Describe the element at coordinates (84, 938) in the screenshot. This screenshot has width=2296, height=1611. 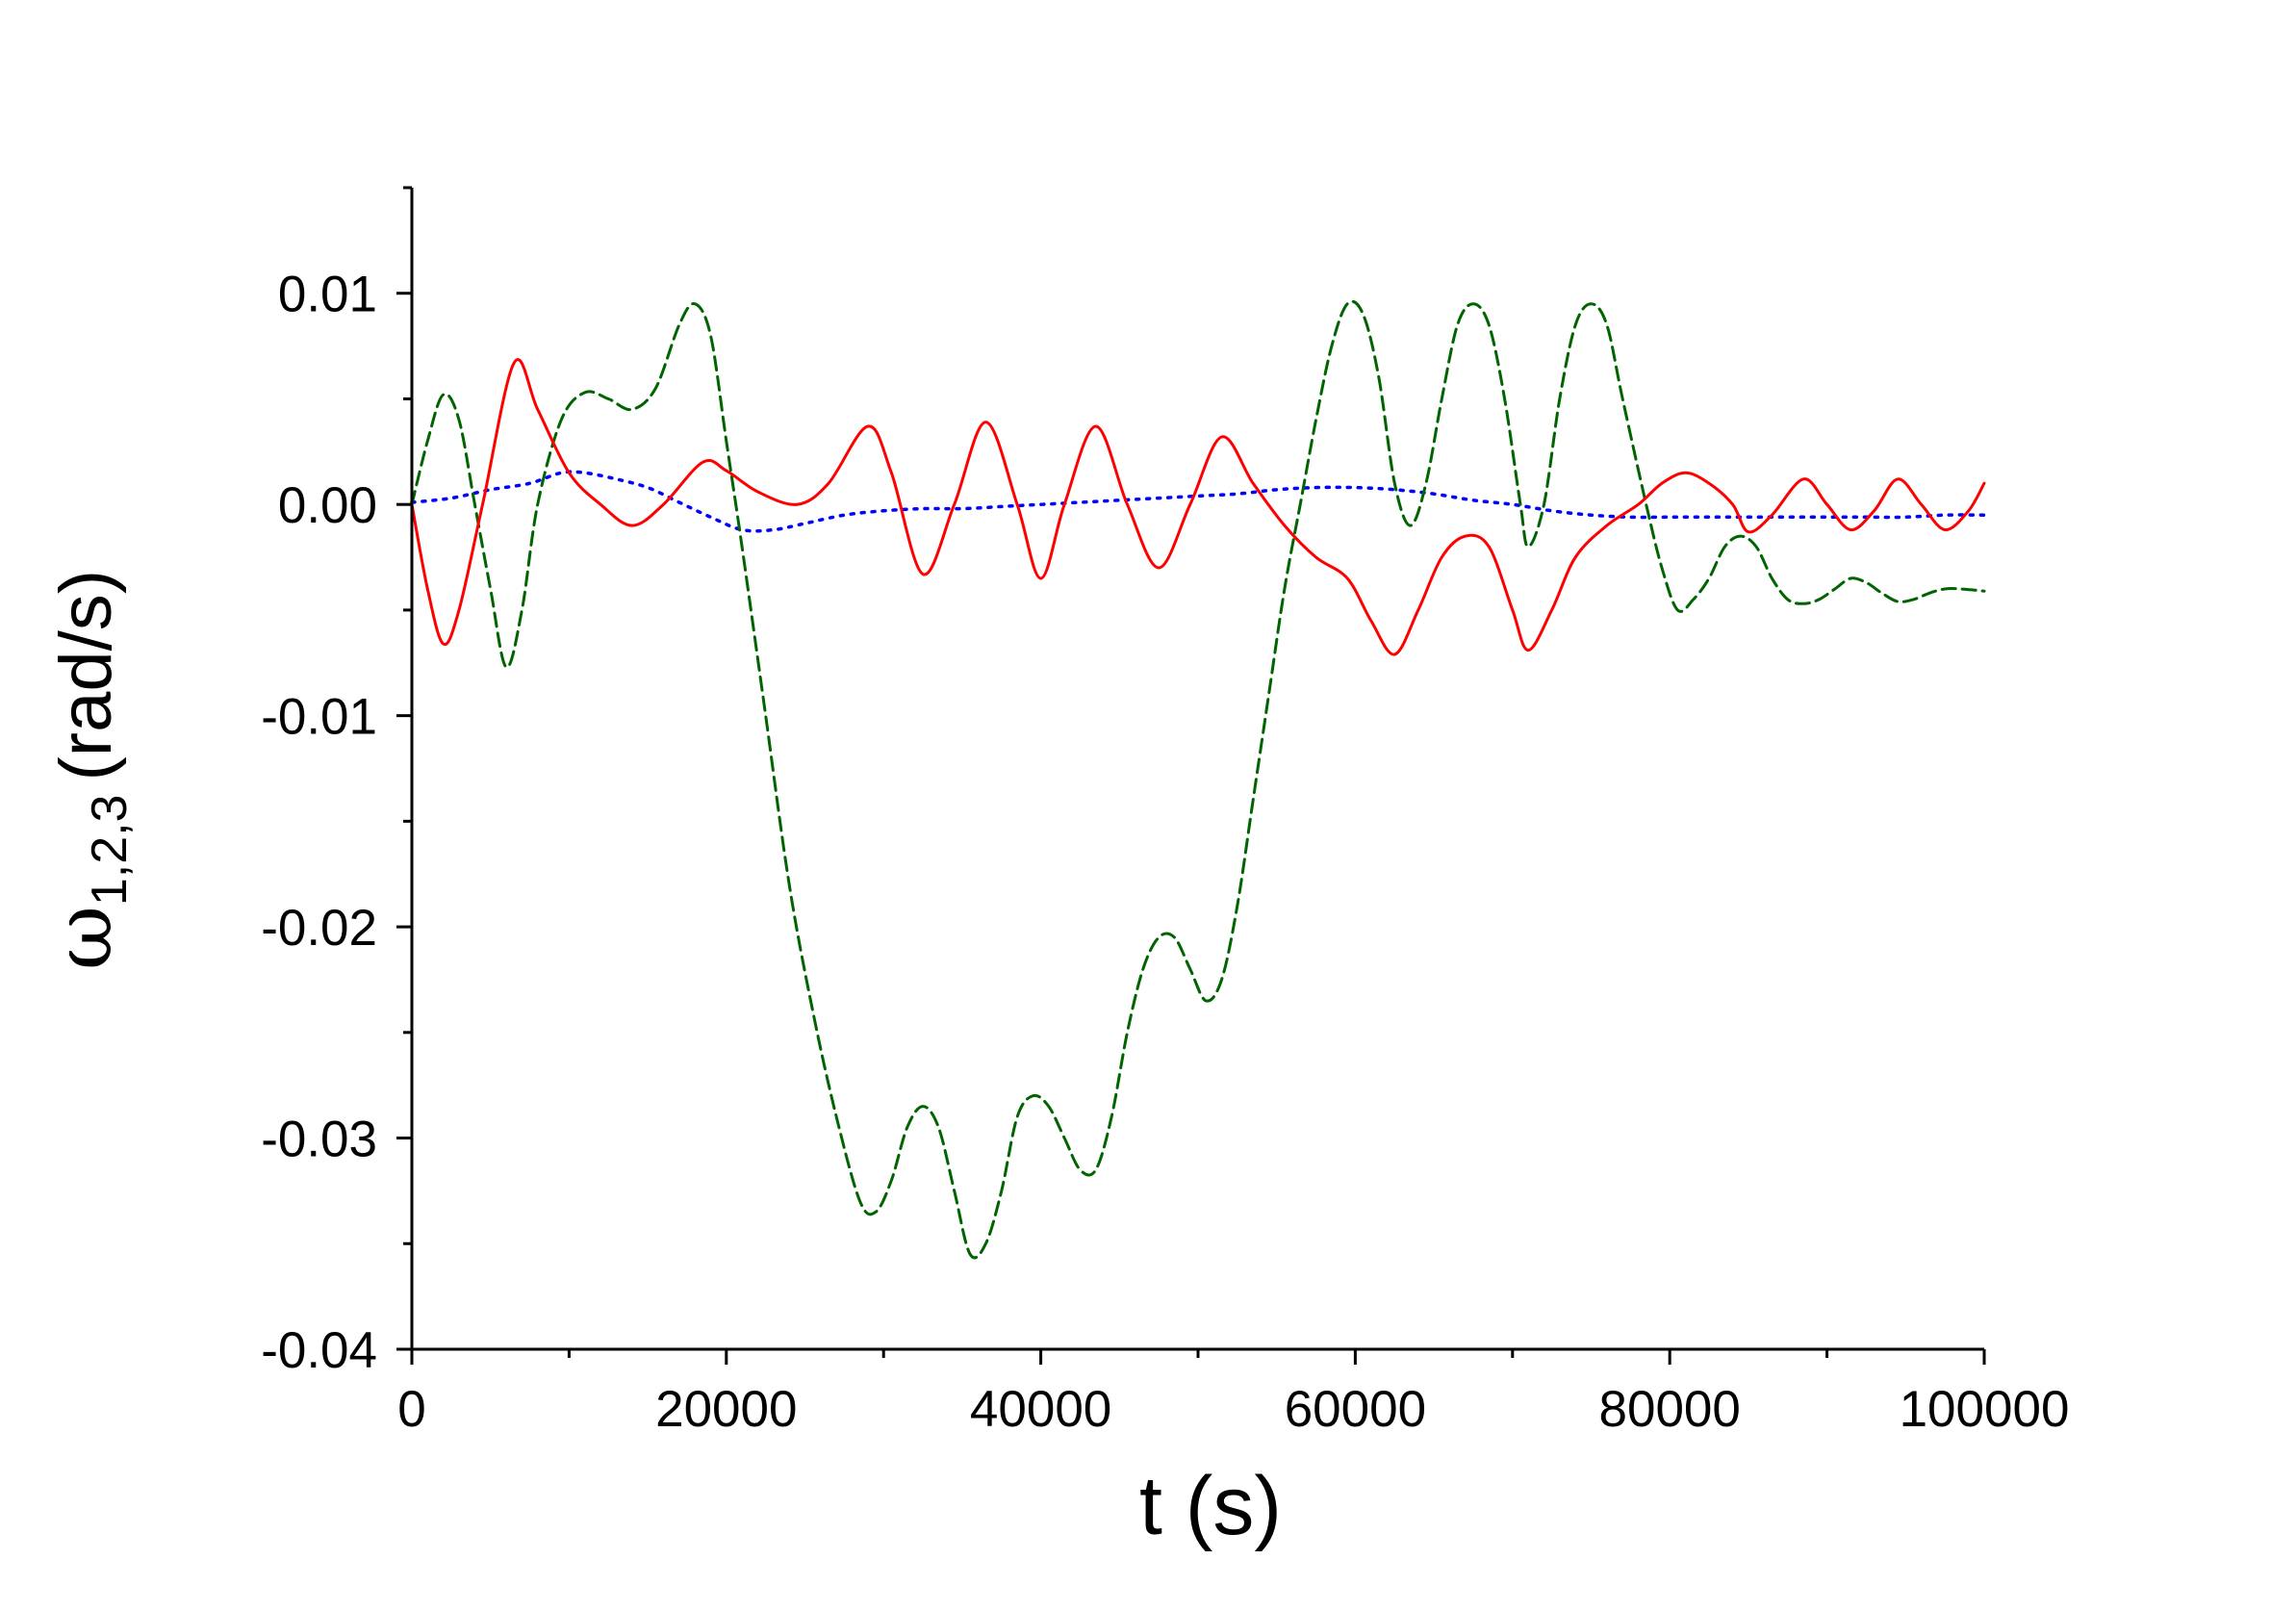
I see `y-axis-title-symbol: ω` at that location.